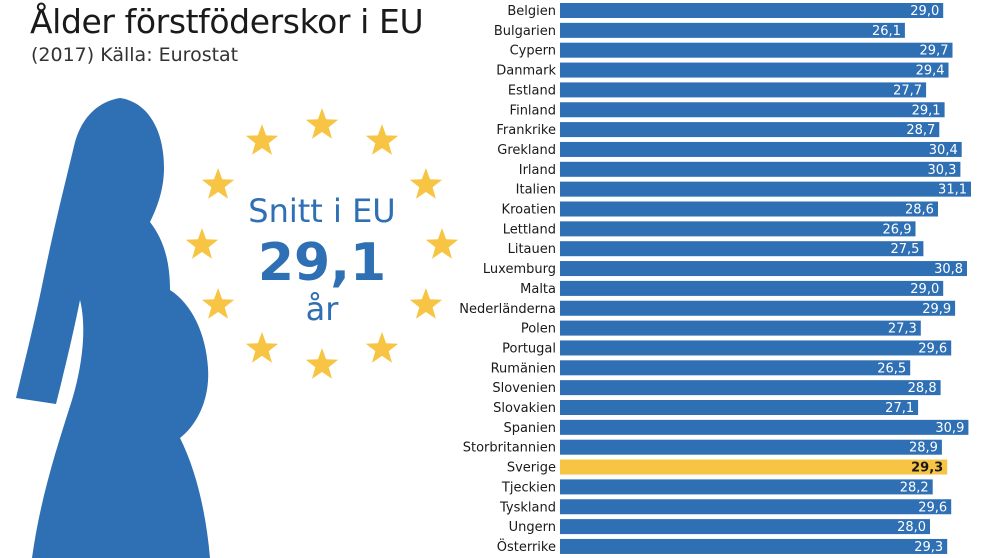  I want to click on bar-danmark, so click(754, 70).